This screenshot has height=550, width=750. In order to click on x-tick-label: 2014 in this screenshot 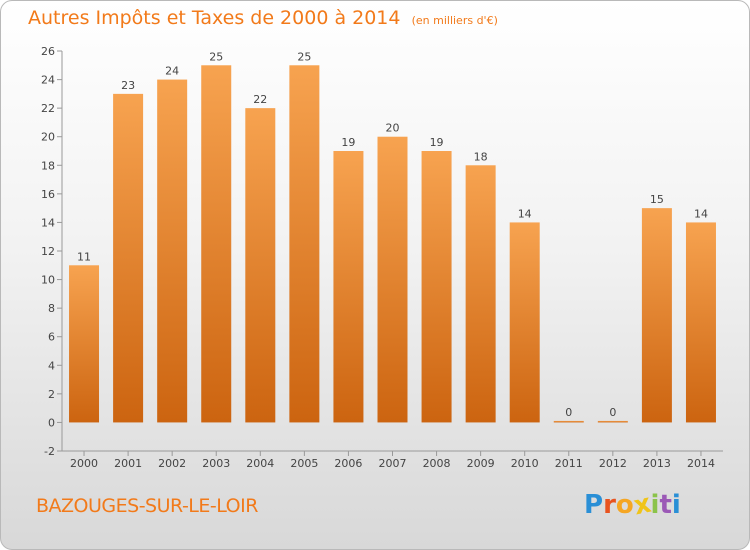, I will do `click(701, 463)`.